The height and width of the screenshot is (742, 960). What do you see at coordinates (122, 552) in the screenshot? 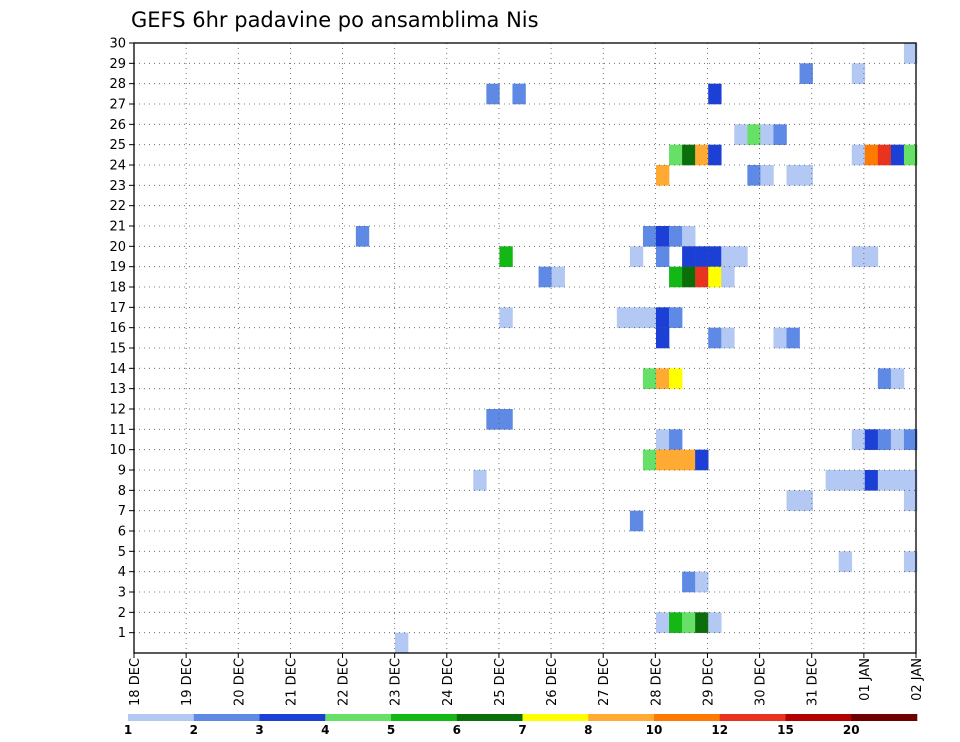
I see `y-tick-label: 5` at bounding box center [122, 552].